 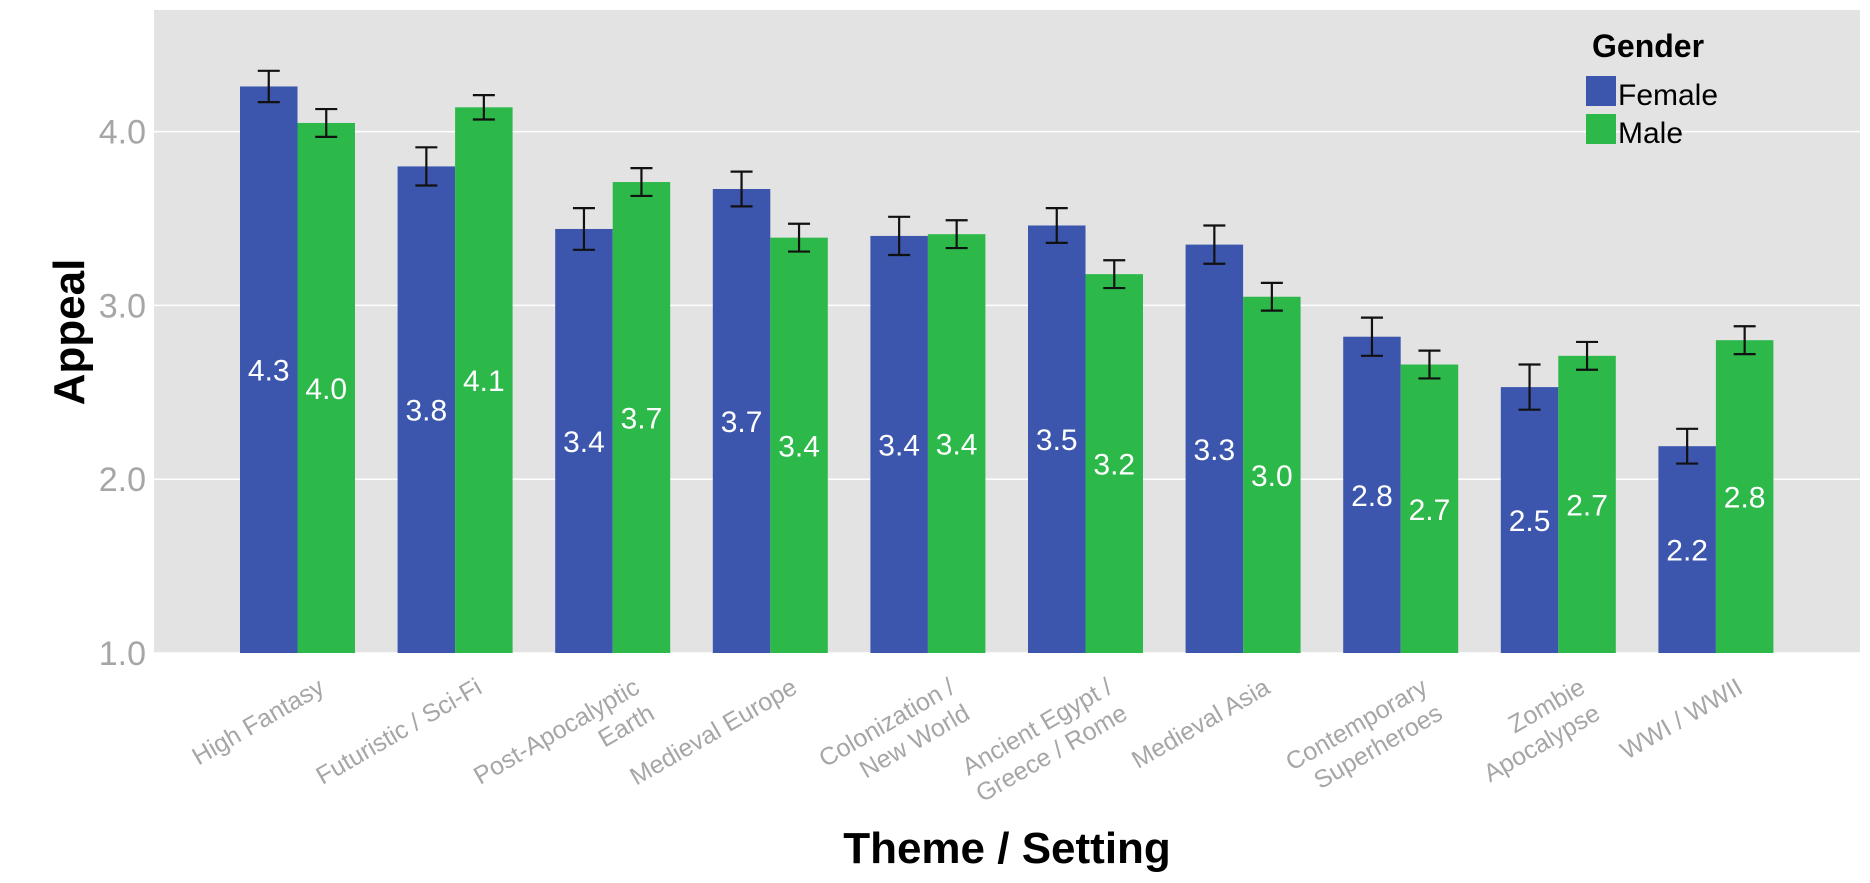 I want to click on legend-label-male: Male, so click(x=1650, y=133).